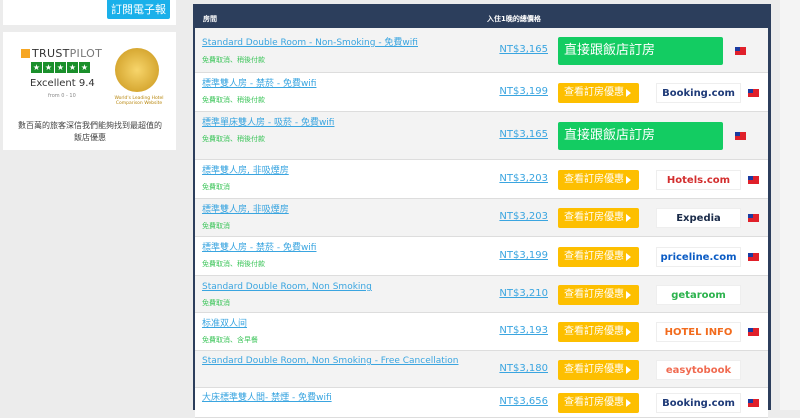 The height and width of the screenshot is (418, 800). I want to click on provider-logo: HOTEL INFO, so click(698, 332).